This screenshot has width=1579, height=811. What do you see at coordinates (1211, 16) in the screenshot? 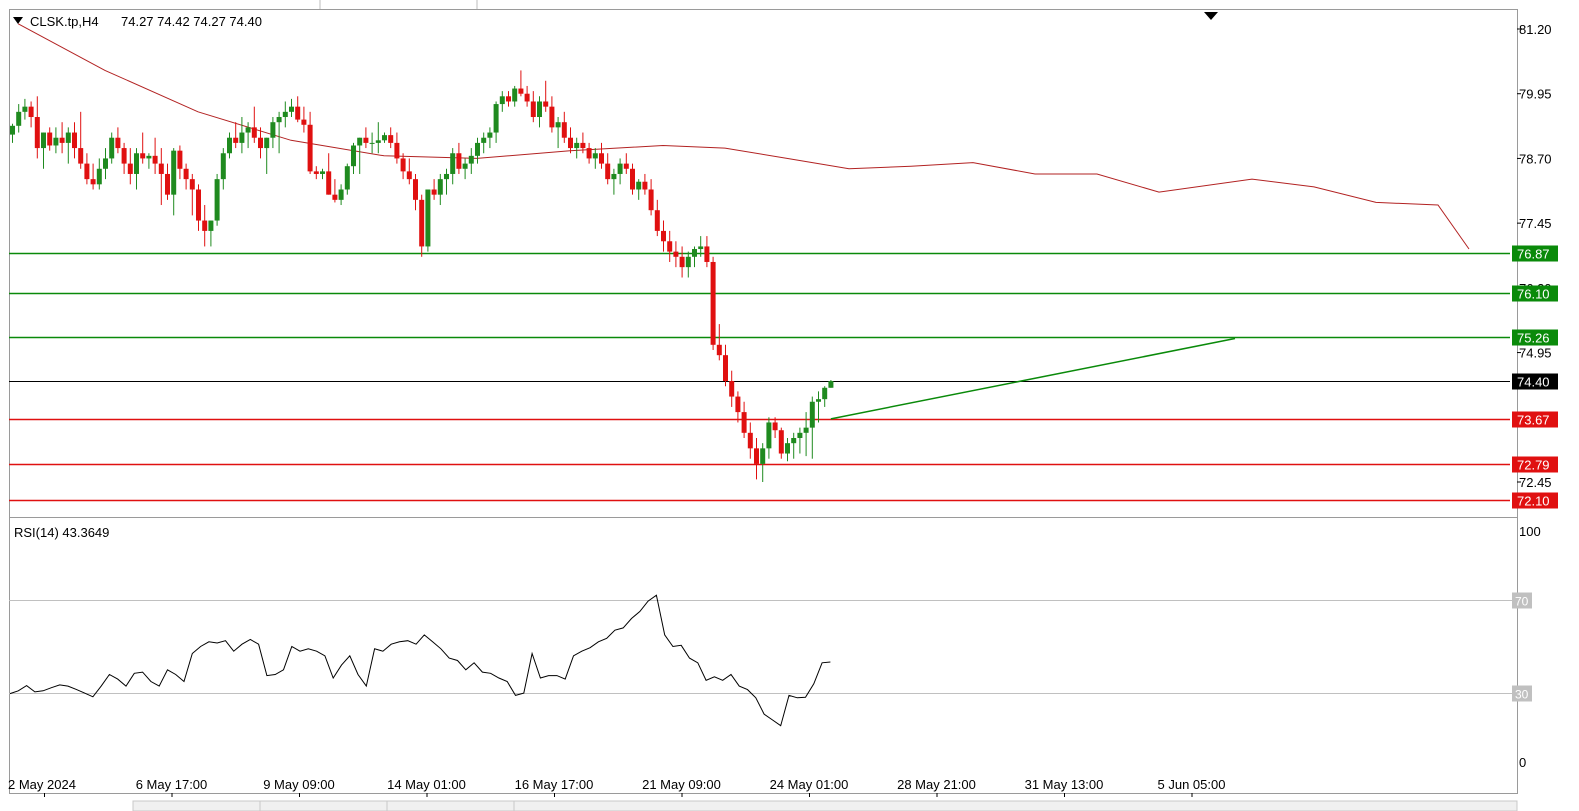
I see `shift-marker-icon` at bounding box center [1211, 16].